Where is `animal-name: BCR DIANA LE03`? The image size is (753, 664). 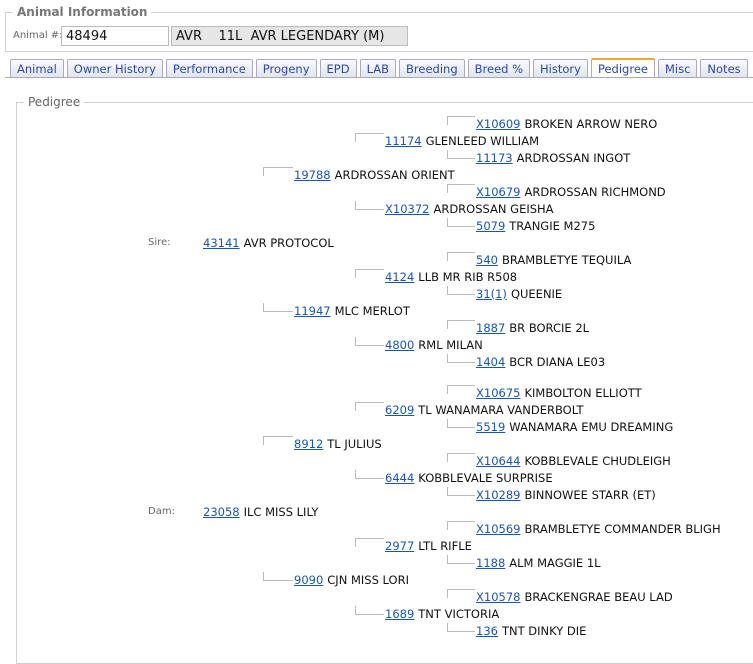
animal-name: BCR DIANA LE03 is located at coordinates (557, 362).